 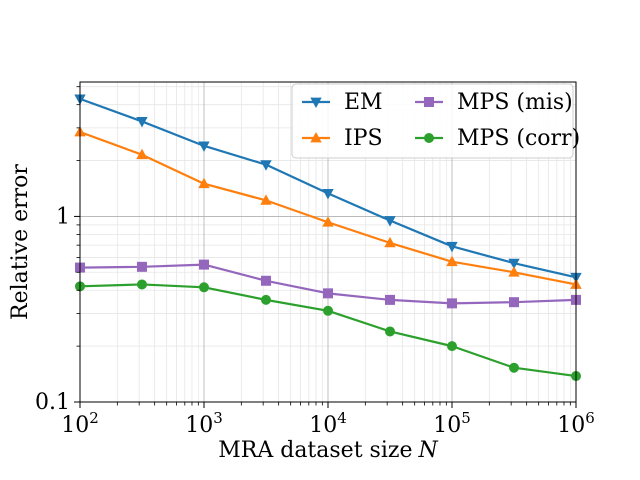 I want to click on x-tick-exponent: 3, so click(x=218, y=418).